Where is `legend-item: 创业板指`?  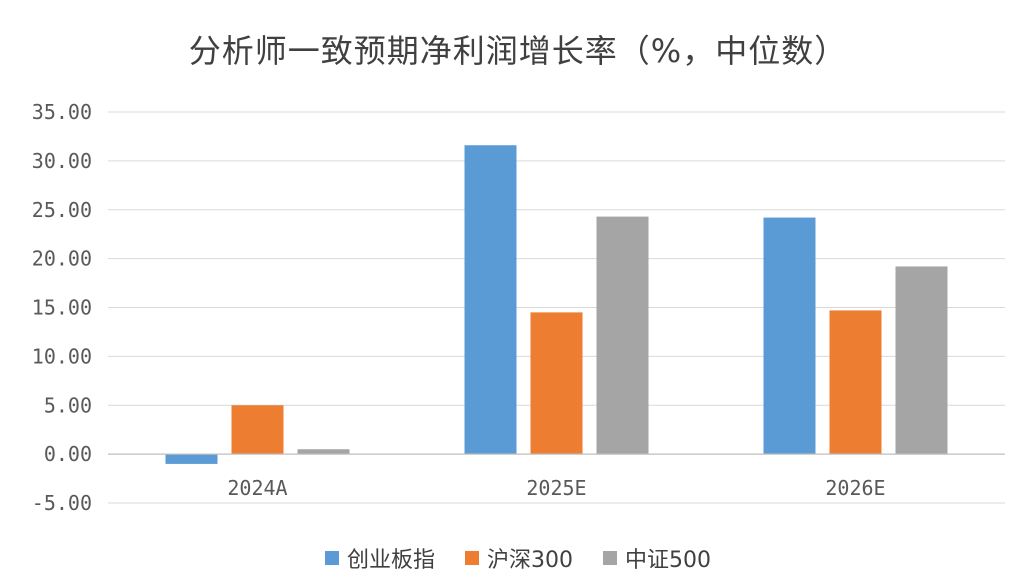 legend-item: 创业板指 is located at coordinates (379, 558).